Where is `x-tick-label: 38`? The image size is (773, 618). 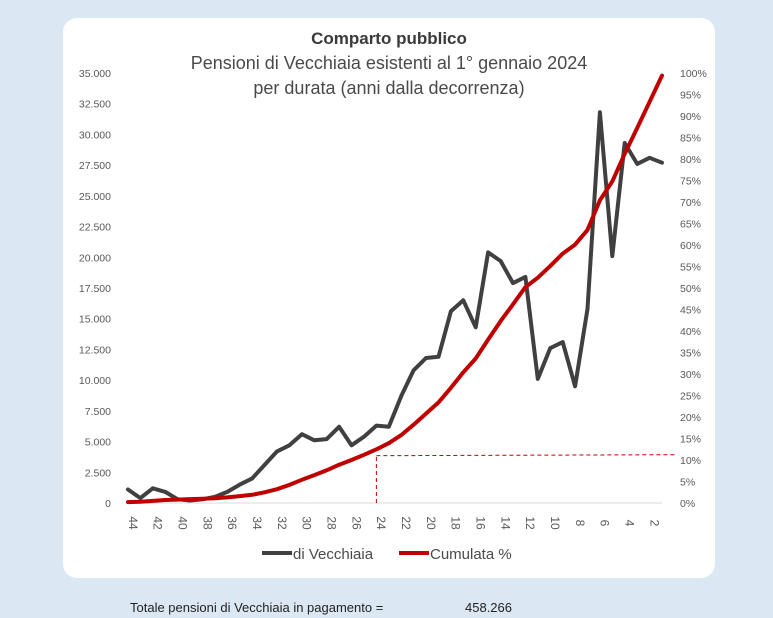 x-tick-label: 38 is located at coordinates (207, 523).